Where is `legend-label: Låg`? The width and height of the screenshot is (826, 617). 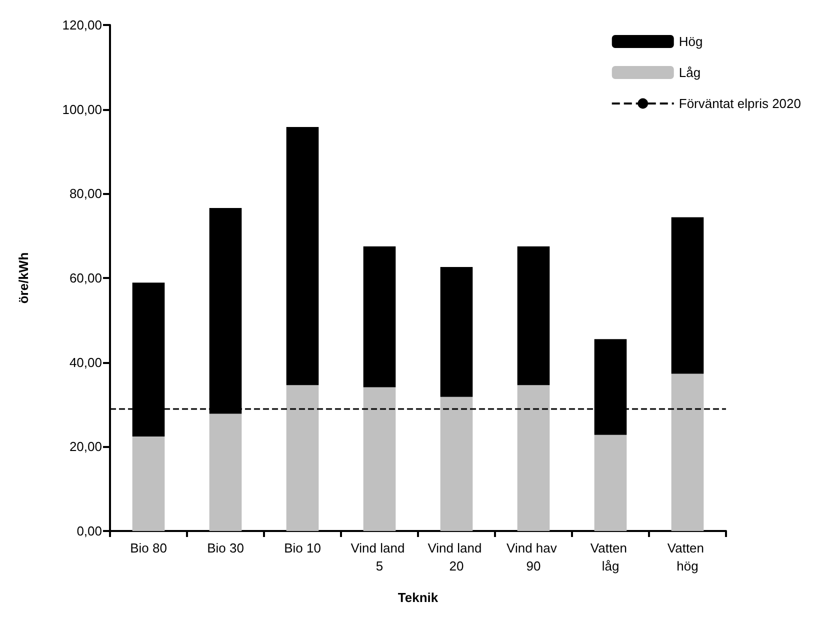
legend-label: Låg is located at coordinates (689, 72).